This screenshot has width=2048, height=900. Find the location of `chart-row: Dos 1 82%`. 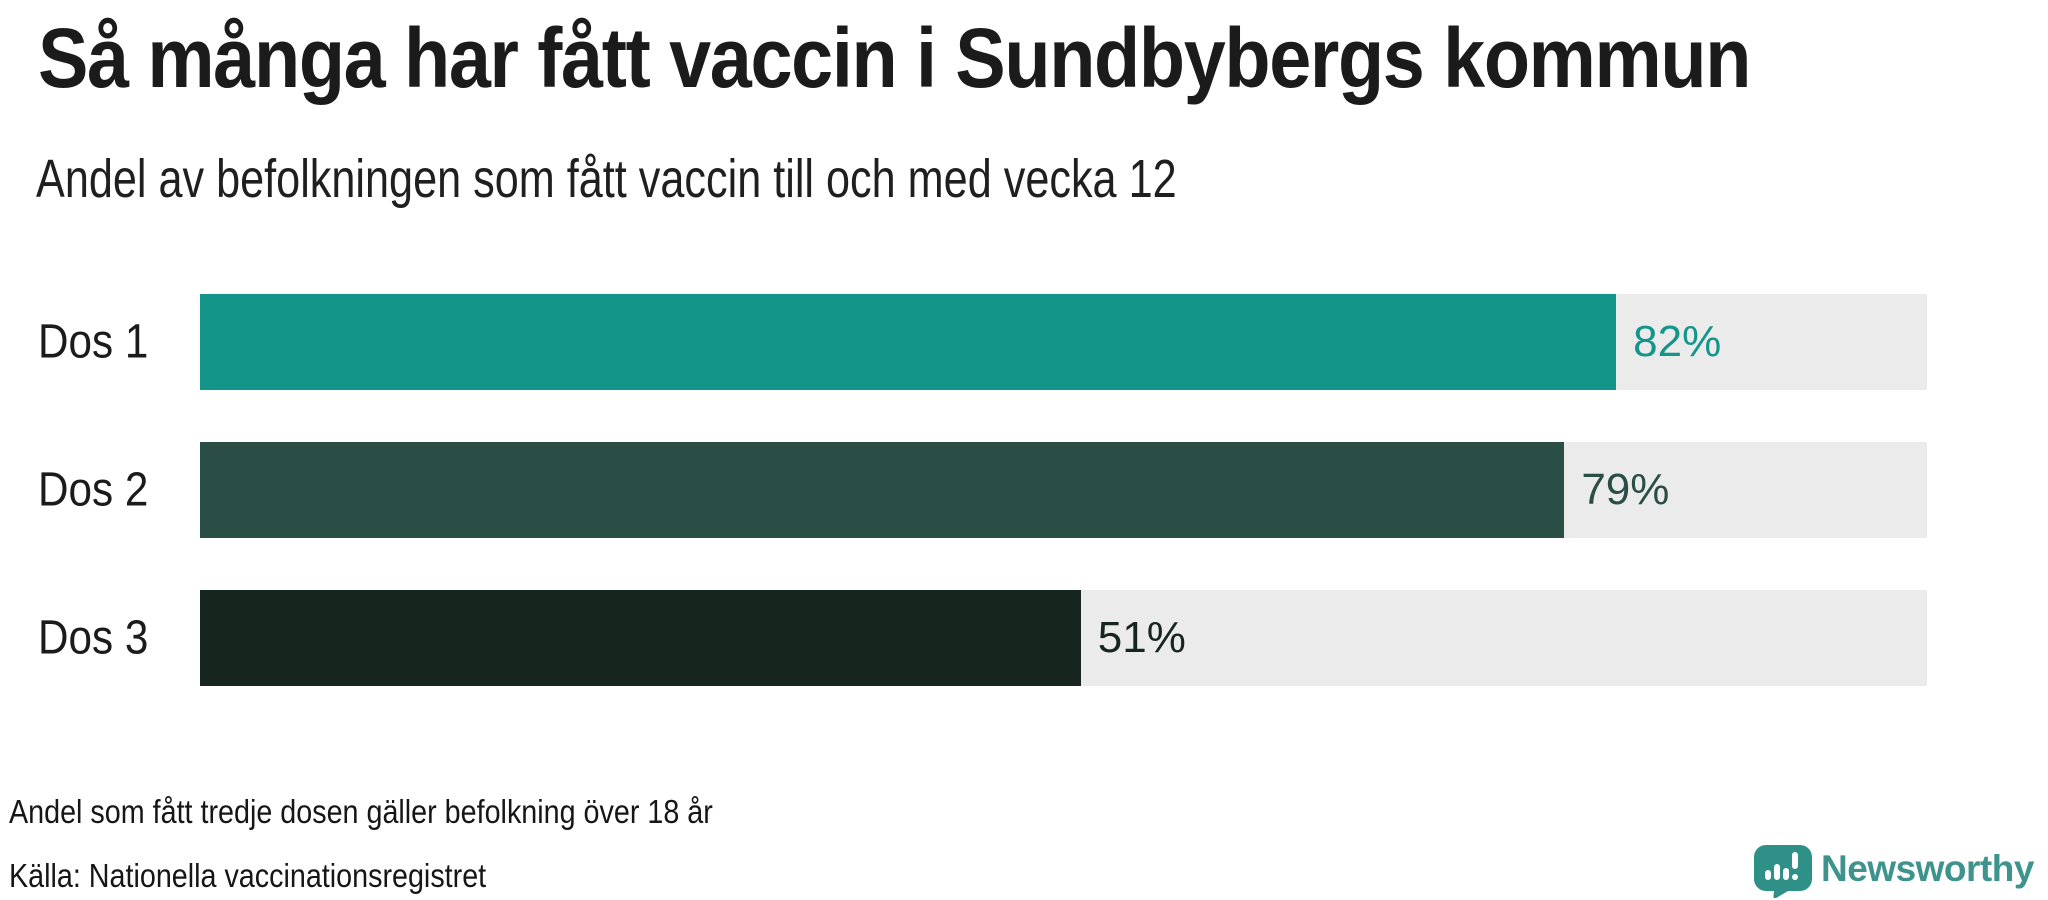

chart-row: Dos 1 82% is located at coordinates (1024, 342).